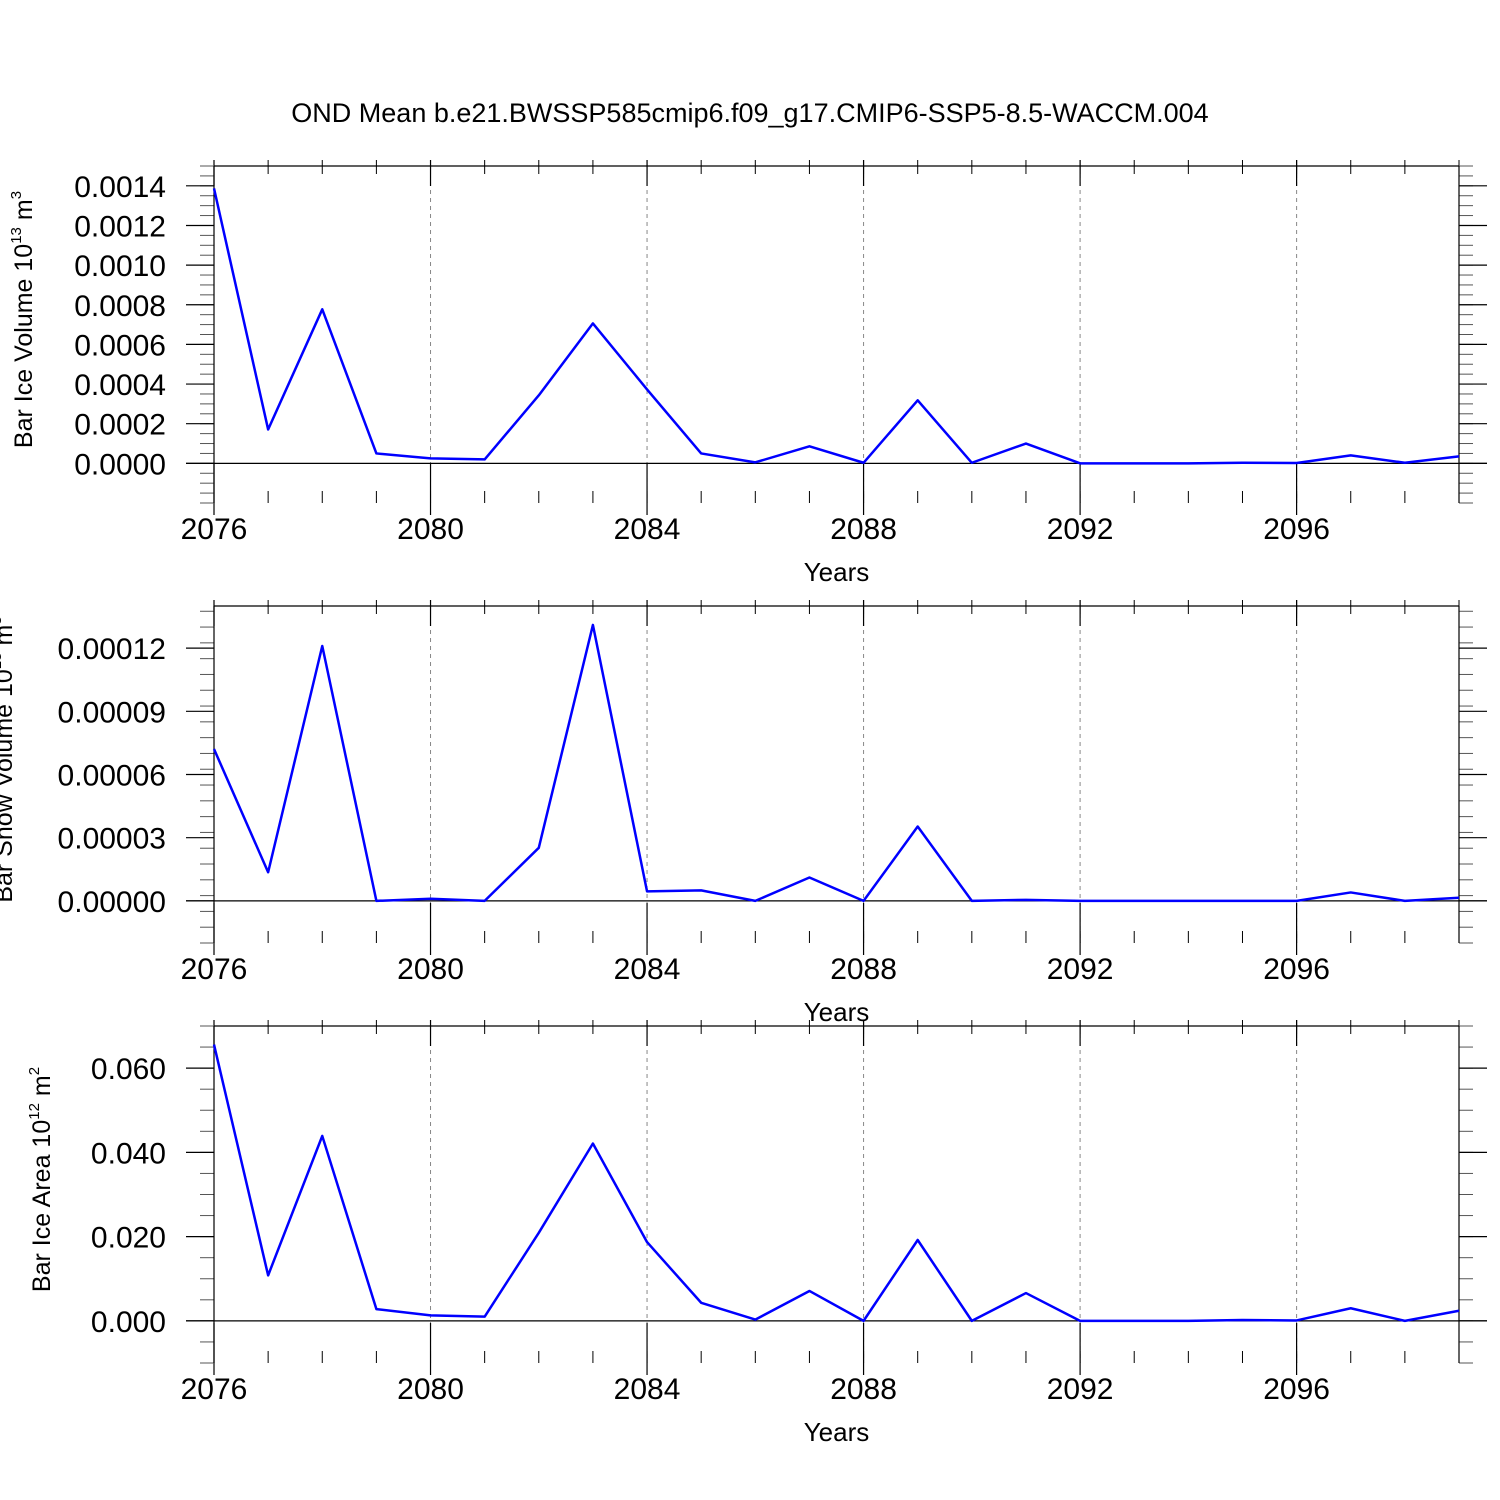 The image size is (1500, 1500). What do you see at coordinates (120, 226) in the screenshot?
I see `y-tick-label: 0.0012` at bounding box center [120, 226].